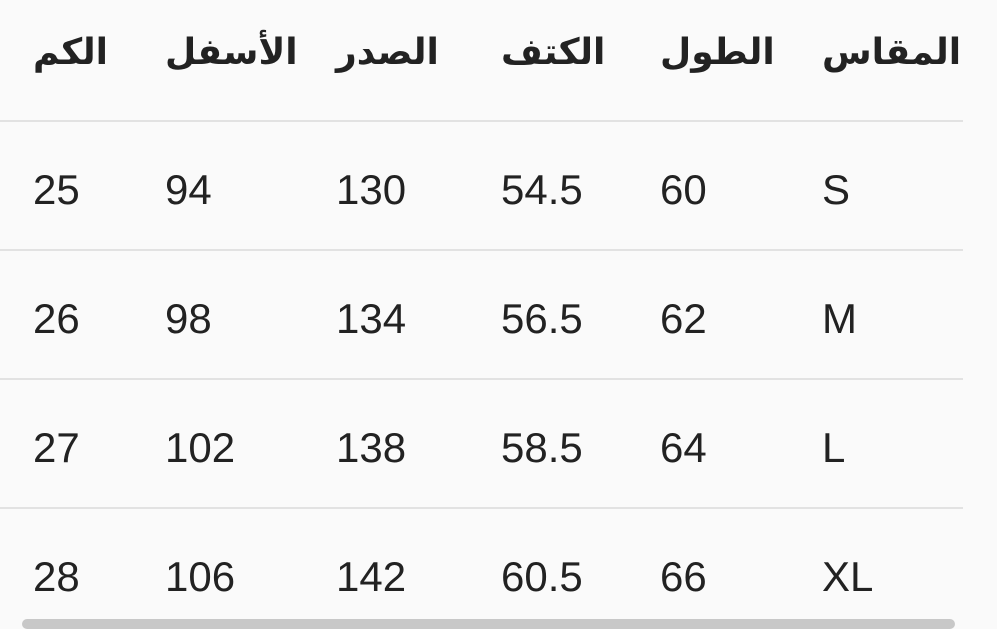 The image size is (997, 629). I want to click on header-size: المقاس, so click(892, 52).